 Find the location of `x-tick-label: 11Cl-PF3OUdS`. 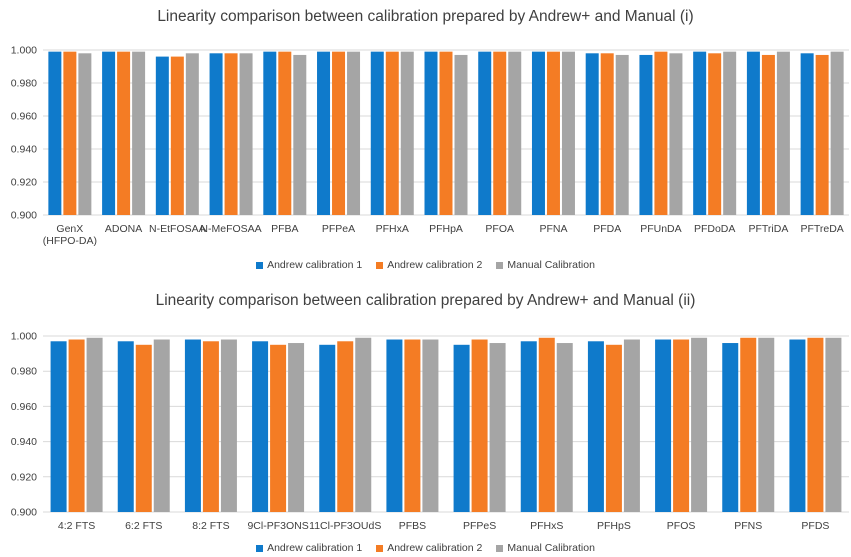

x-tick-label: 11Cl-PF3OUdS is located at coordinates (345, 526).